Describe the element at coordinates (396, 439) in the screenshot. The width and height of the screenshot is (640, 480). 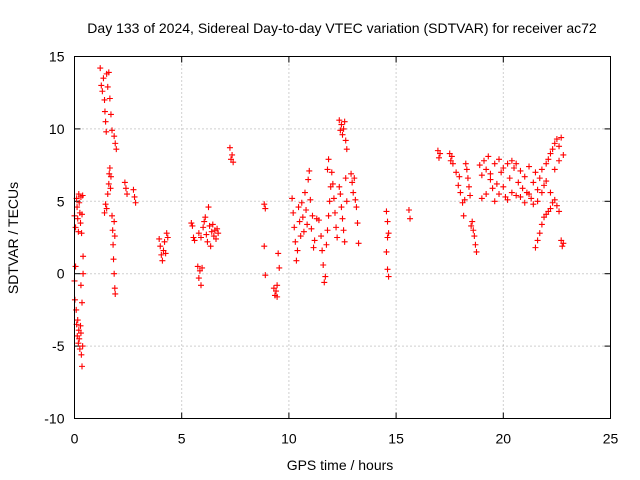
I see `x-tick-label: 15` at that location.